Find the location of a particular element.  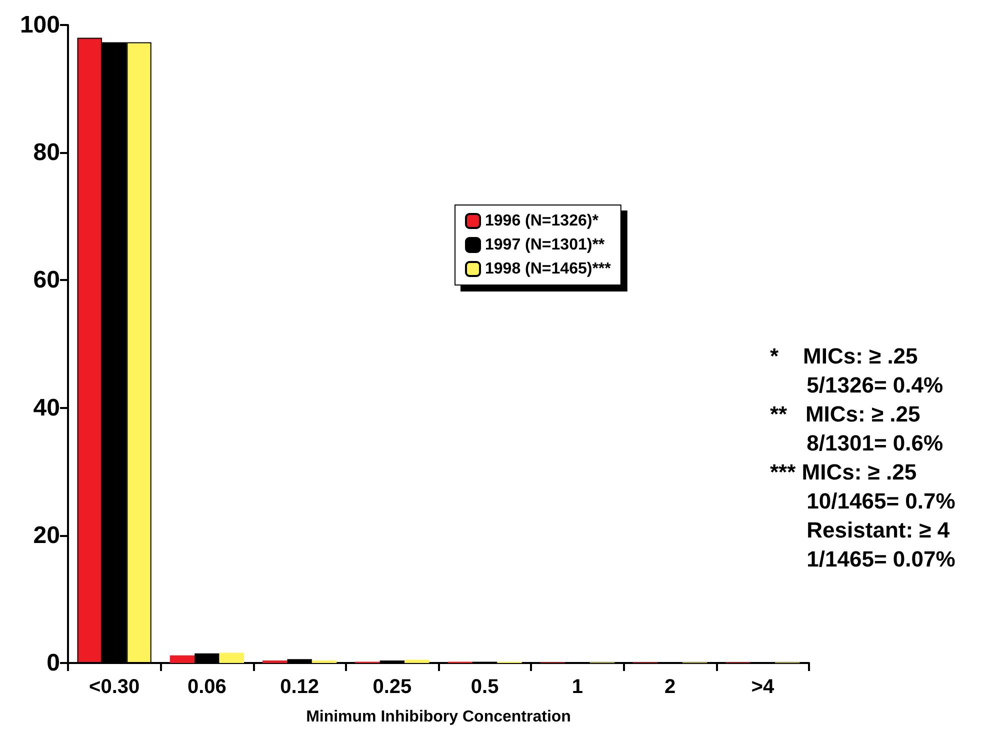

x-tick-label: 0.06 is located at coordinates (206, 687).